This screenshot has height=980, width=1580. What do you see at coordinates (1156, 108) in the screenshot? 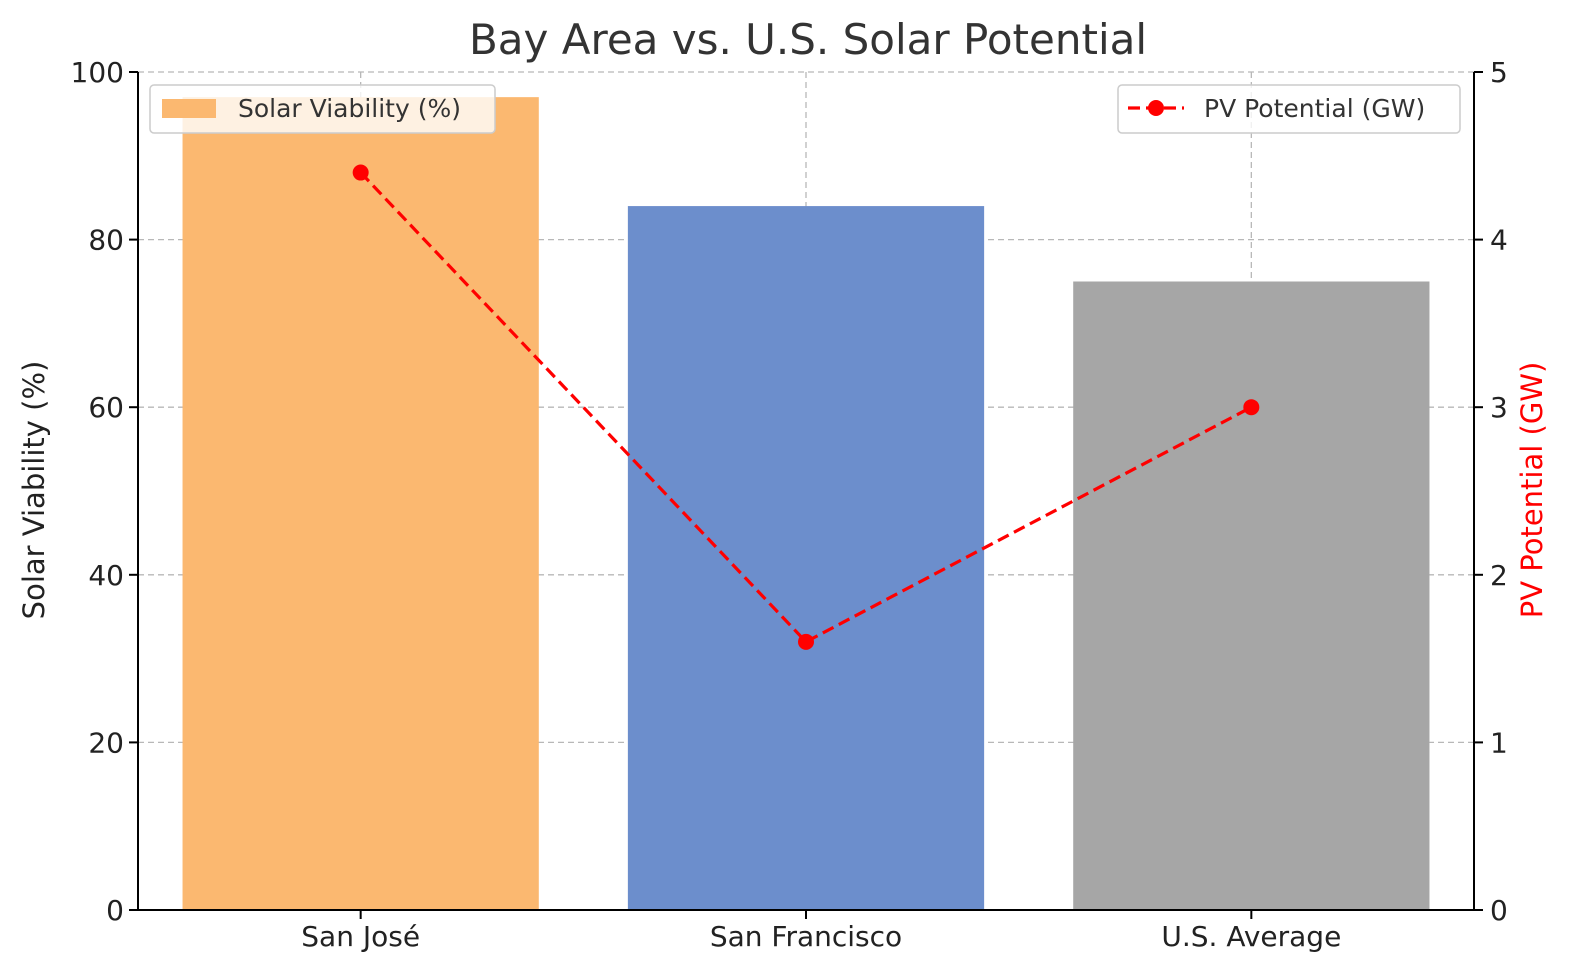
I see `legend-swatch-marker` at bounding box center [1156, 108].